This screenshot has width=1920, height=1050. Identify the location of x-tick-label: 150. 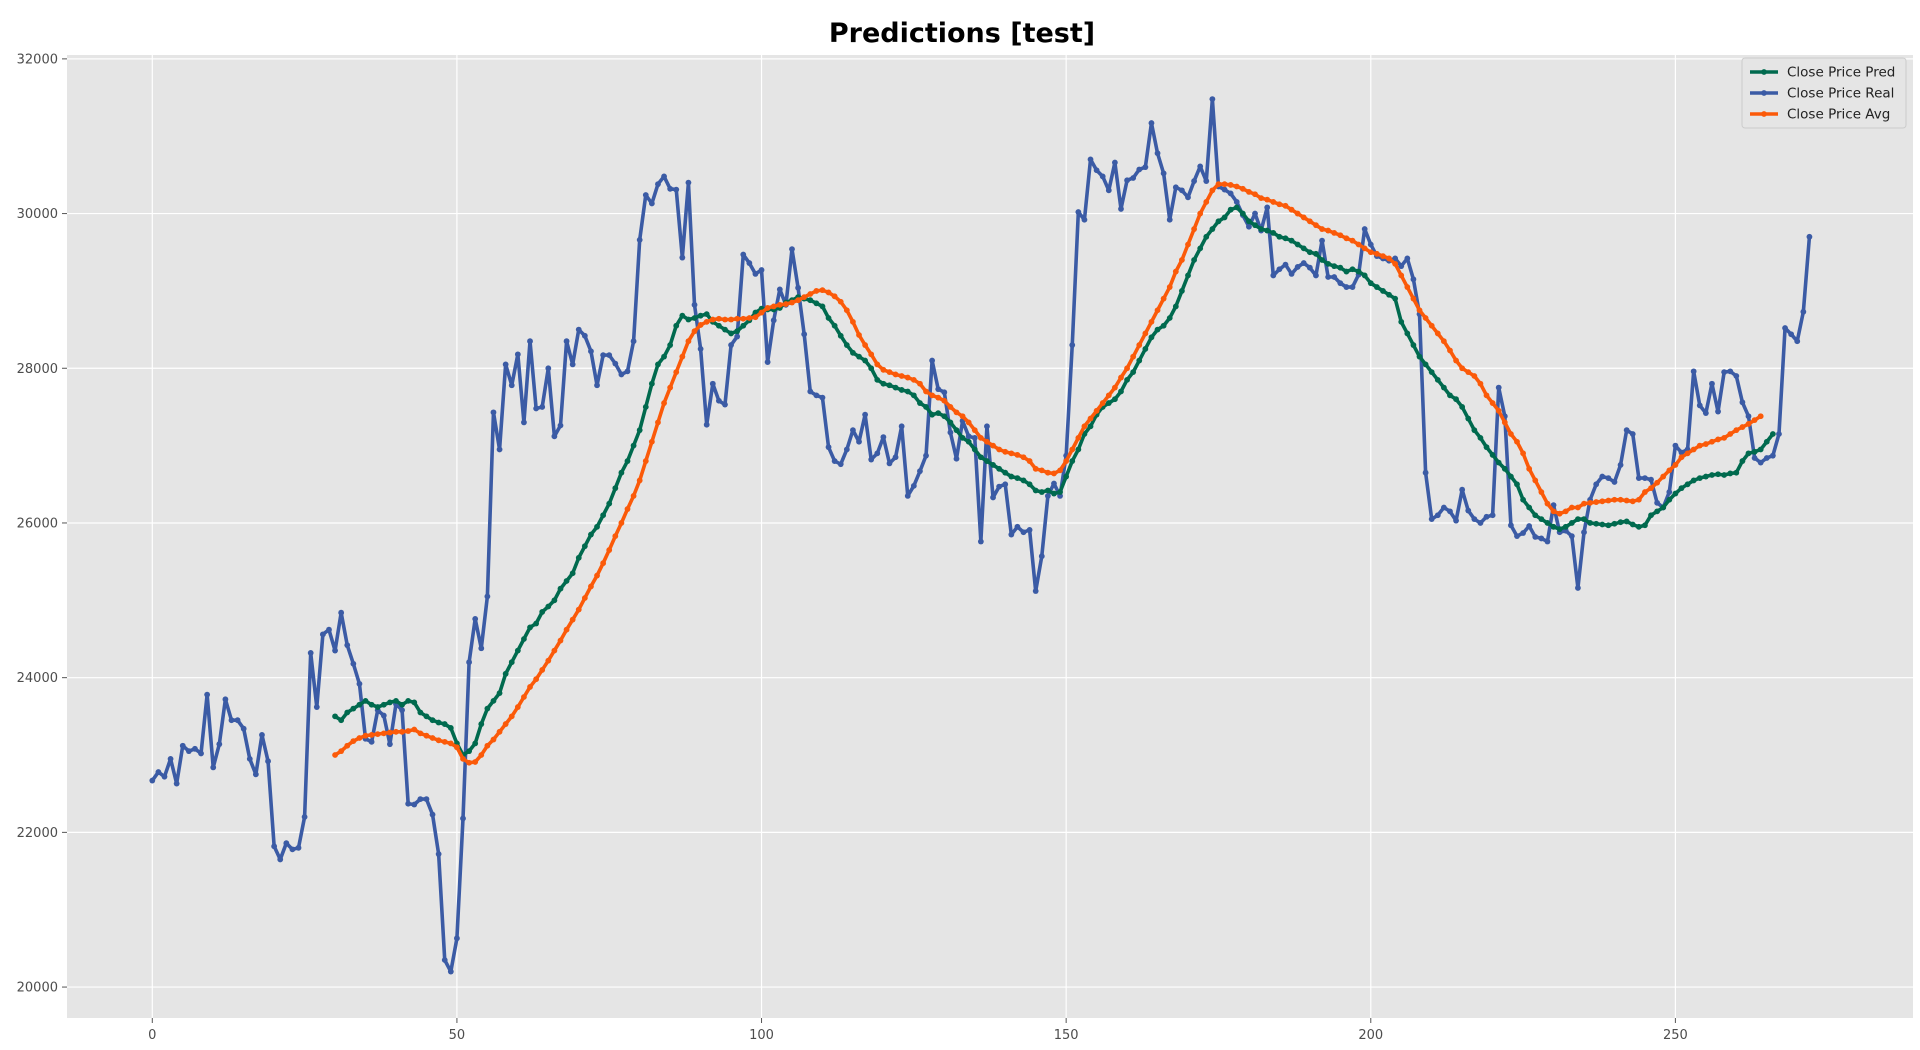
(1066, 1035).